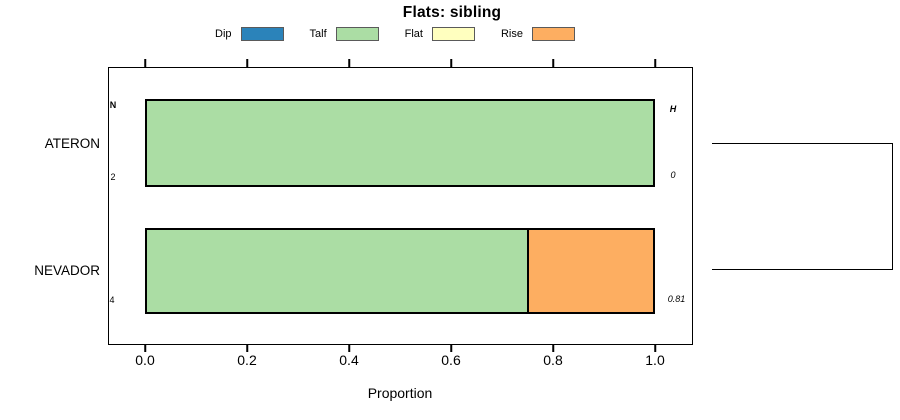 This screenshot has height=420, width=900. What do you see at coordinates (145, 360) in the screenshot?
I see `x-tick-label: 0.0` at bounding box center [145, 360].